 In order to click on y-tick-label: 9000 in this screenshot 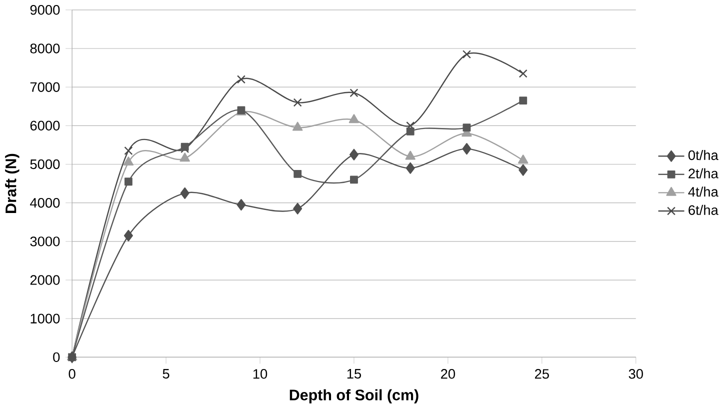, I will do `click(45, 9)`.